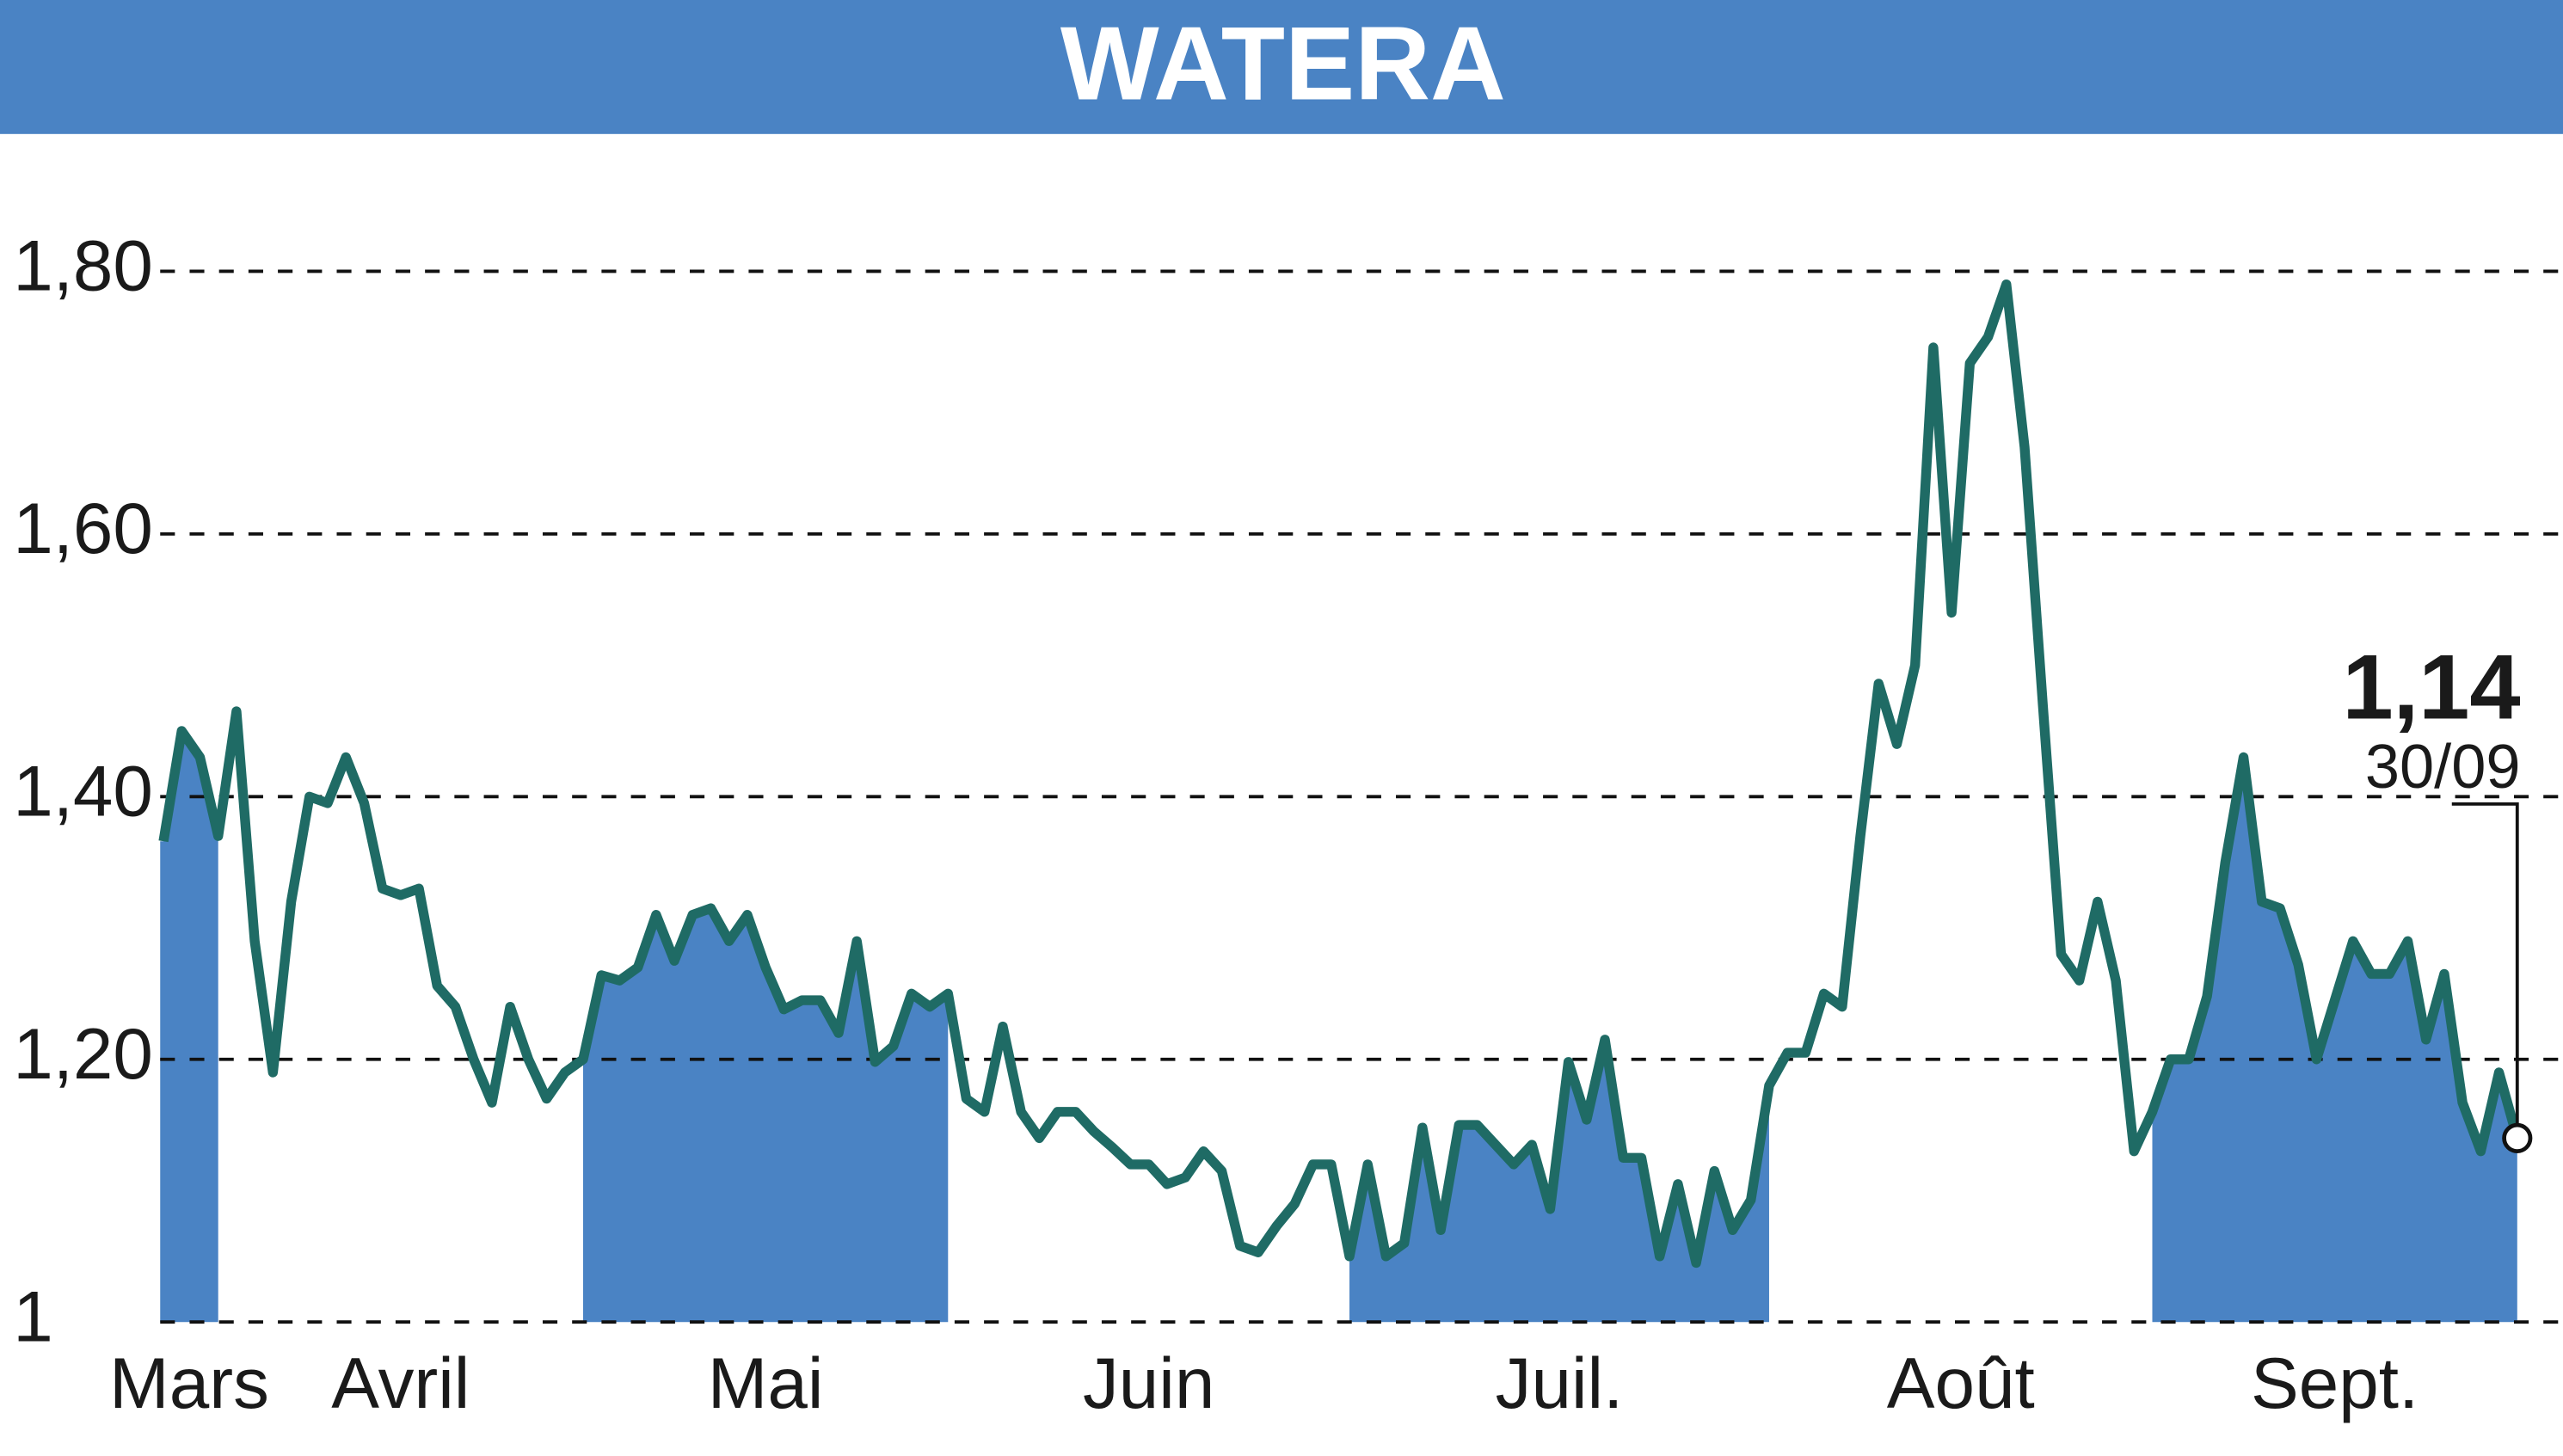 This screenshot has width=2563, height=1456. What do you see at coordinates (766, 1383) in the screenshot?
I see `x-tick-label: Mai` at bounding box center [766, 1383].